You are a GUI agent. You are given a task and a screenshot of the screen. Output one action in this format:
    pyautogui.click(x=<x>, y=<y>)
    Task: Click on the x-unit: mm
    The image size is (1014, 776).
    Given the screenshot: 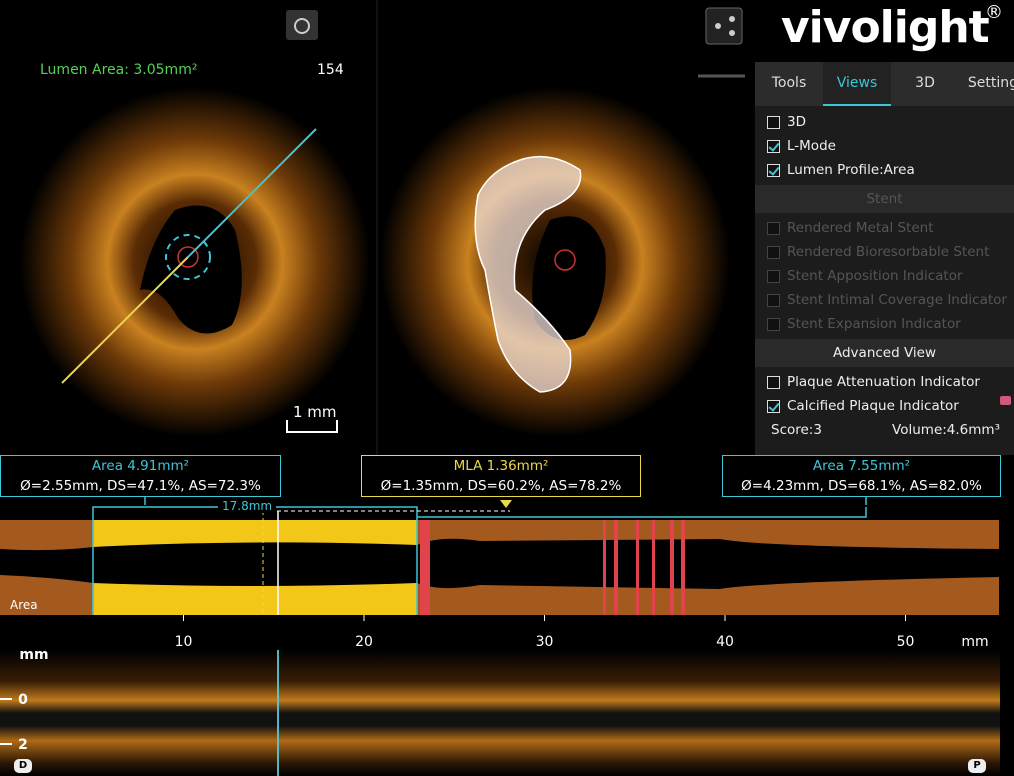 What is the action you would take?
    pyautogui.click(x=974, y=642)
    